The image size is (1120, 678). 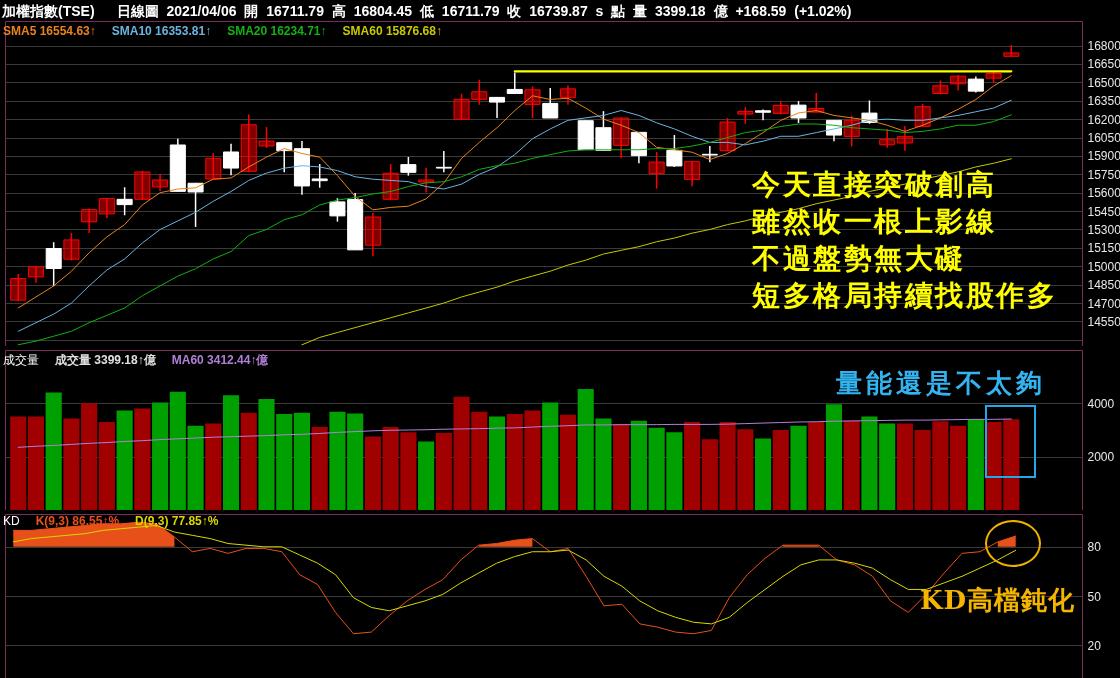 What do you see at coordinates (941, 383) in the screenshot?
I see `annotation: 量能還是不太夠` at bounding box center [941, 383].